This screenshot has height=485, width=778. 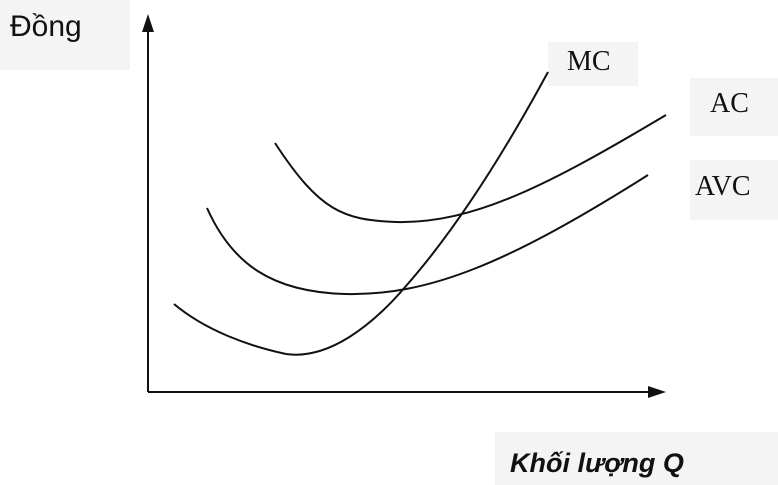 I want to click on ylabel-background, so click(x=65, y=35).